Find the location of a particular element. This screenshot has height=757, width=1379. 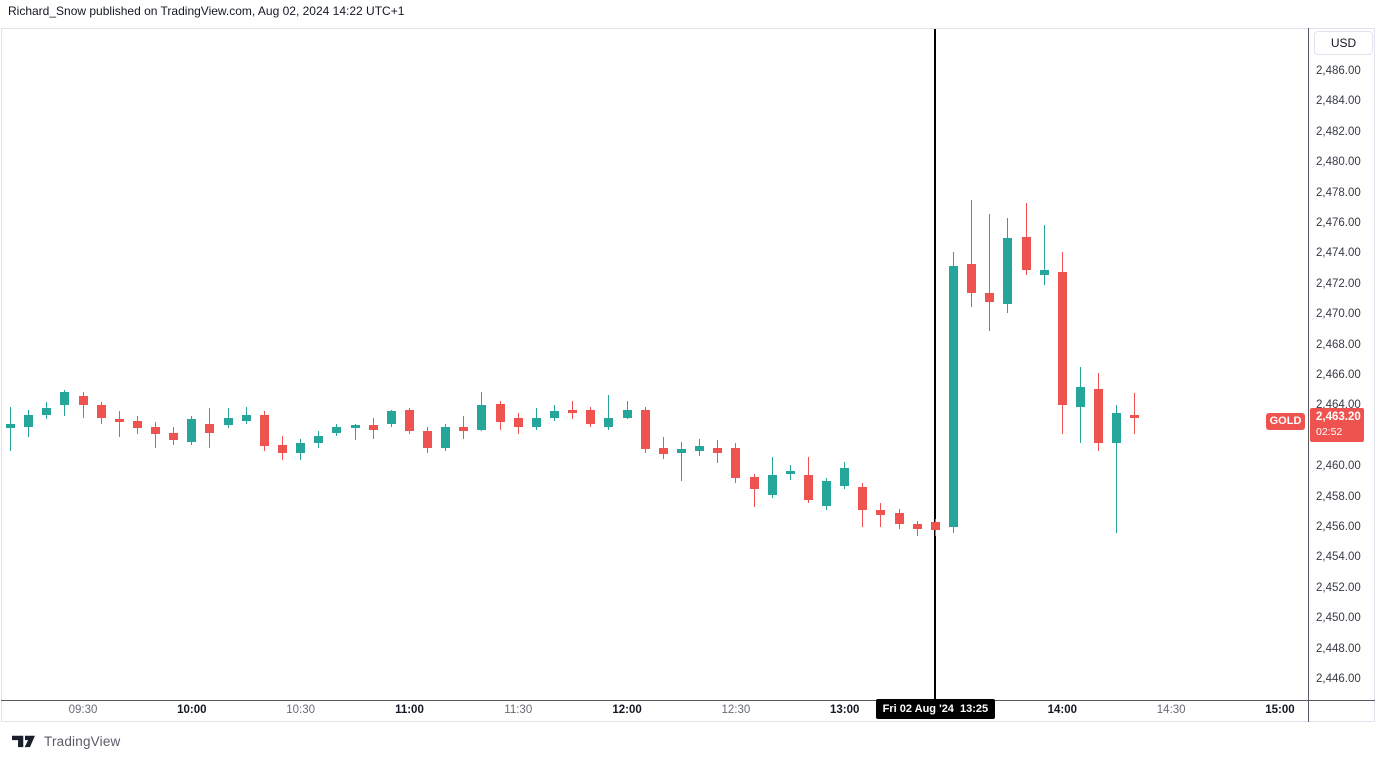

time-tick-label: 13:00 is located at coordinates (845, 710).